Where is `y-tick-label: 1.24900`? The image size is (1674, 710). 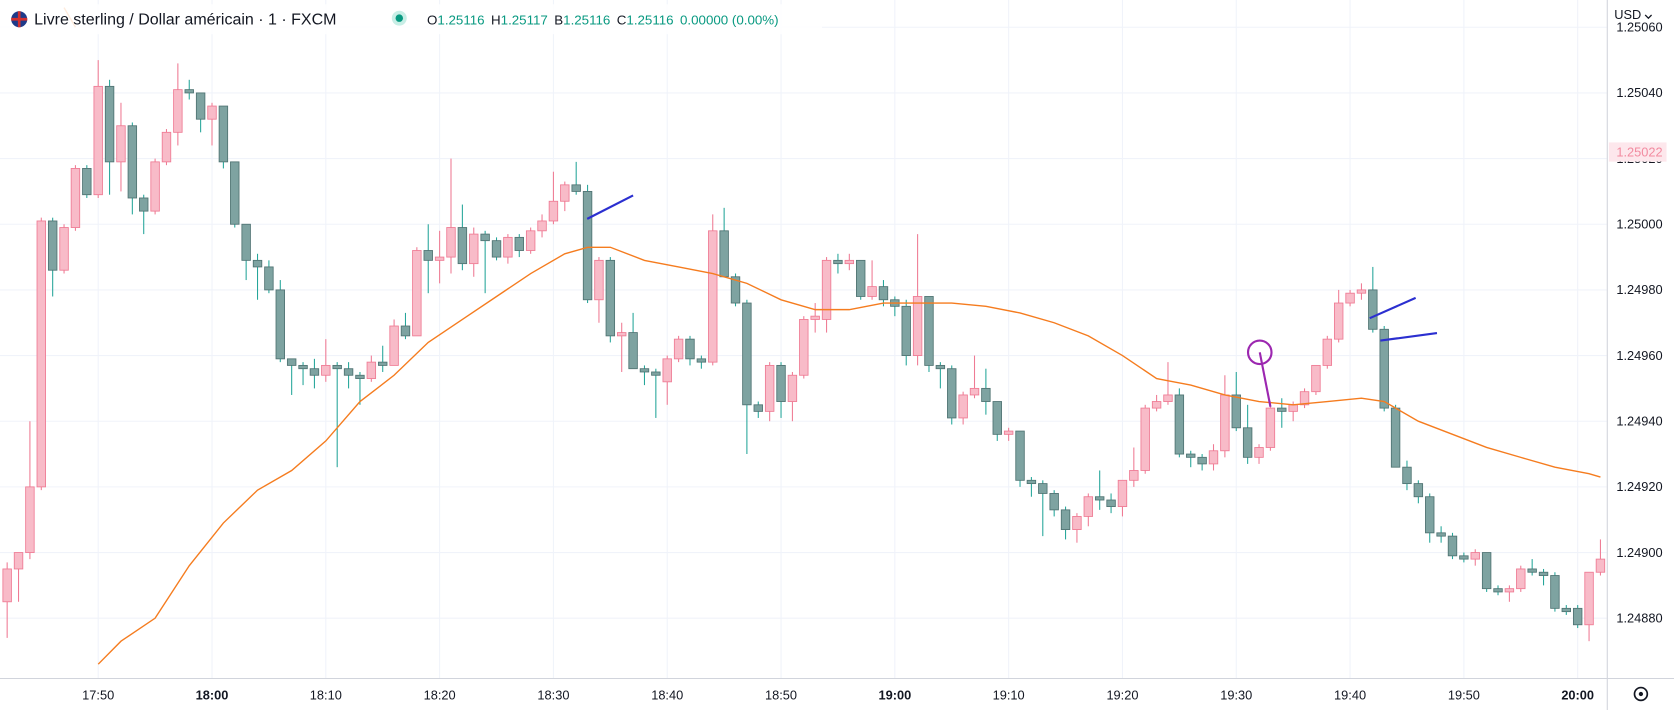
y-tick-label: 1.24900 is located at coordinates (1639, 552).